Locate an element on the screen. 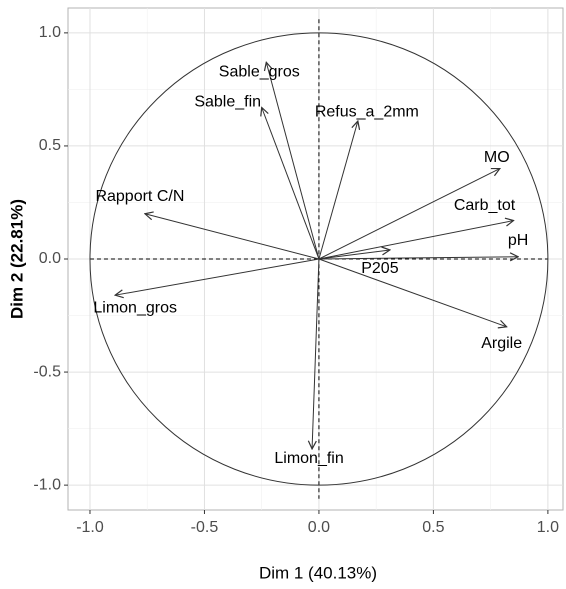  variable-label: Refus_a_2mm is located at coordinates (367, 111).